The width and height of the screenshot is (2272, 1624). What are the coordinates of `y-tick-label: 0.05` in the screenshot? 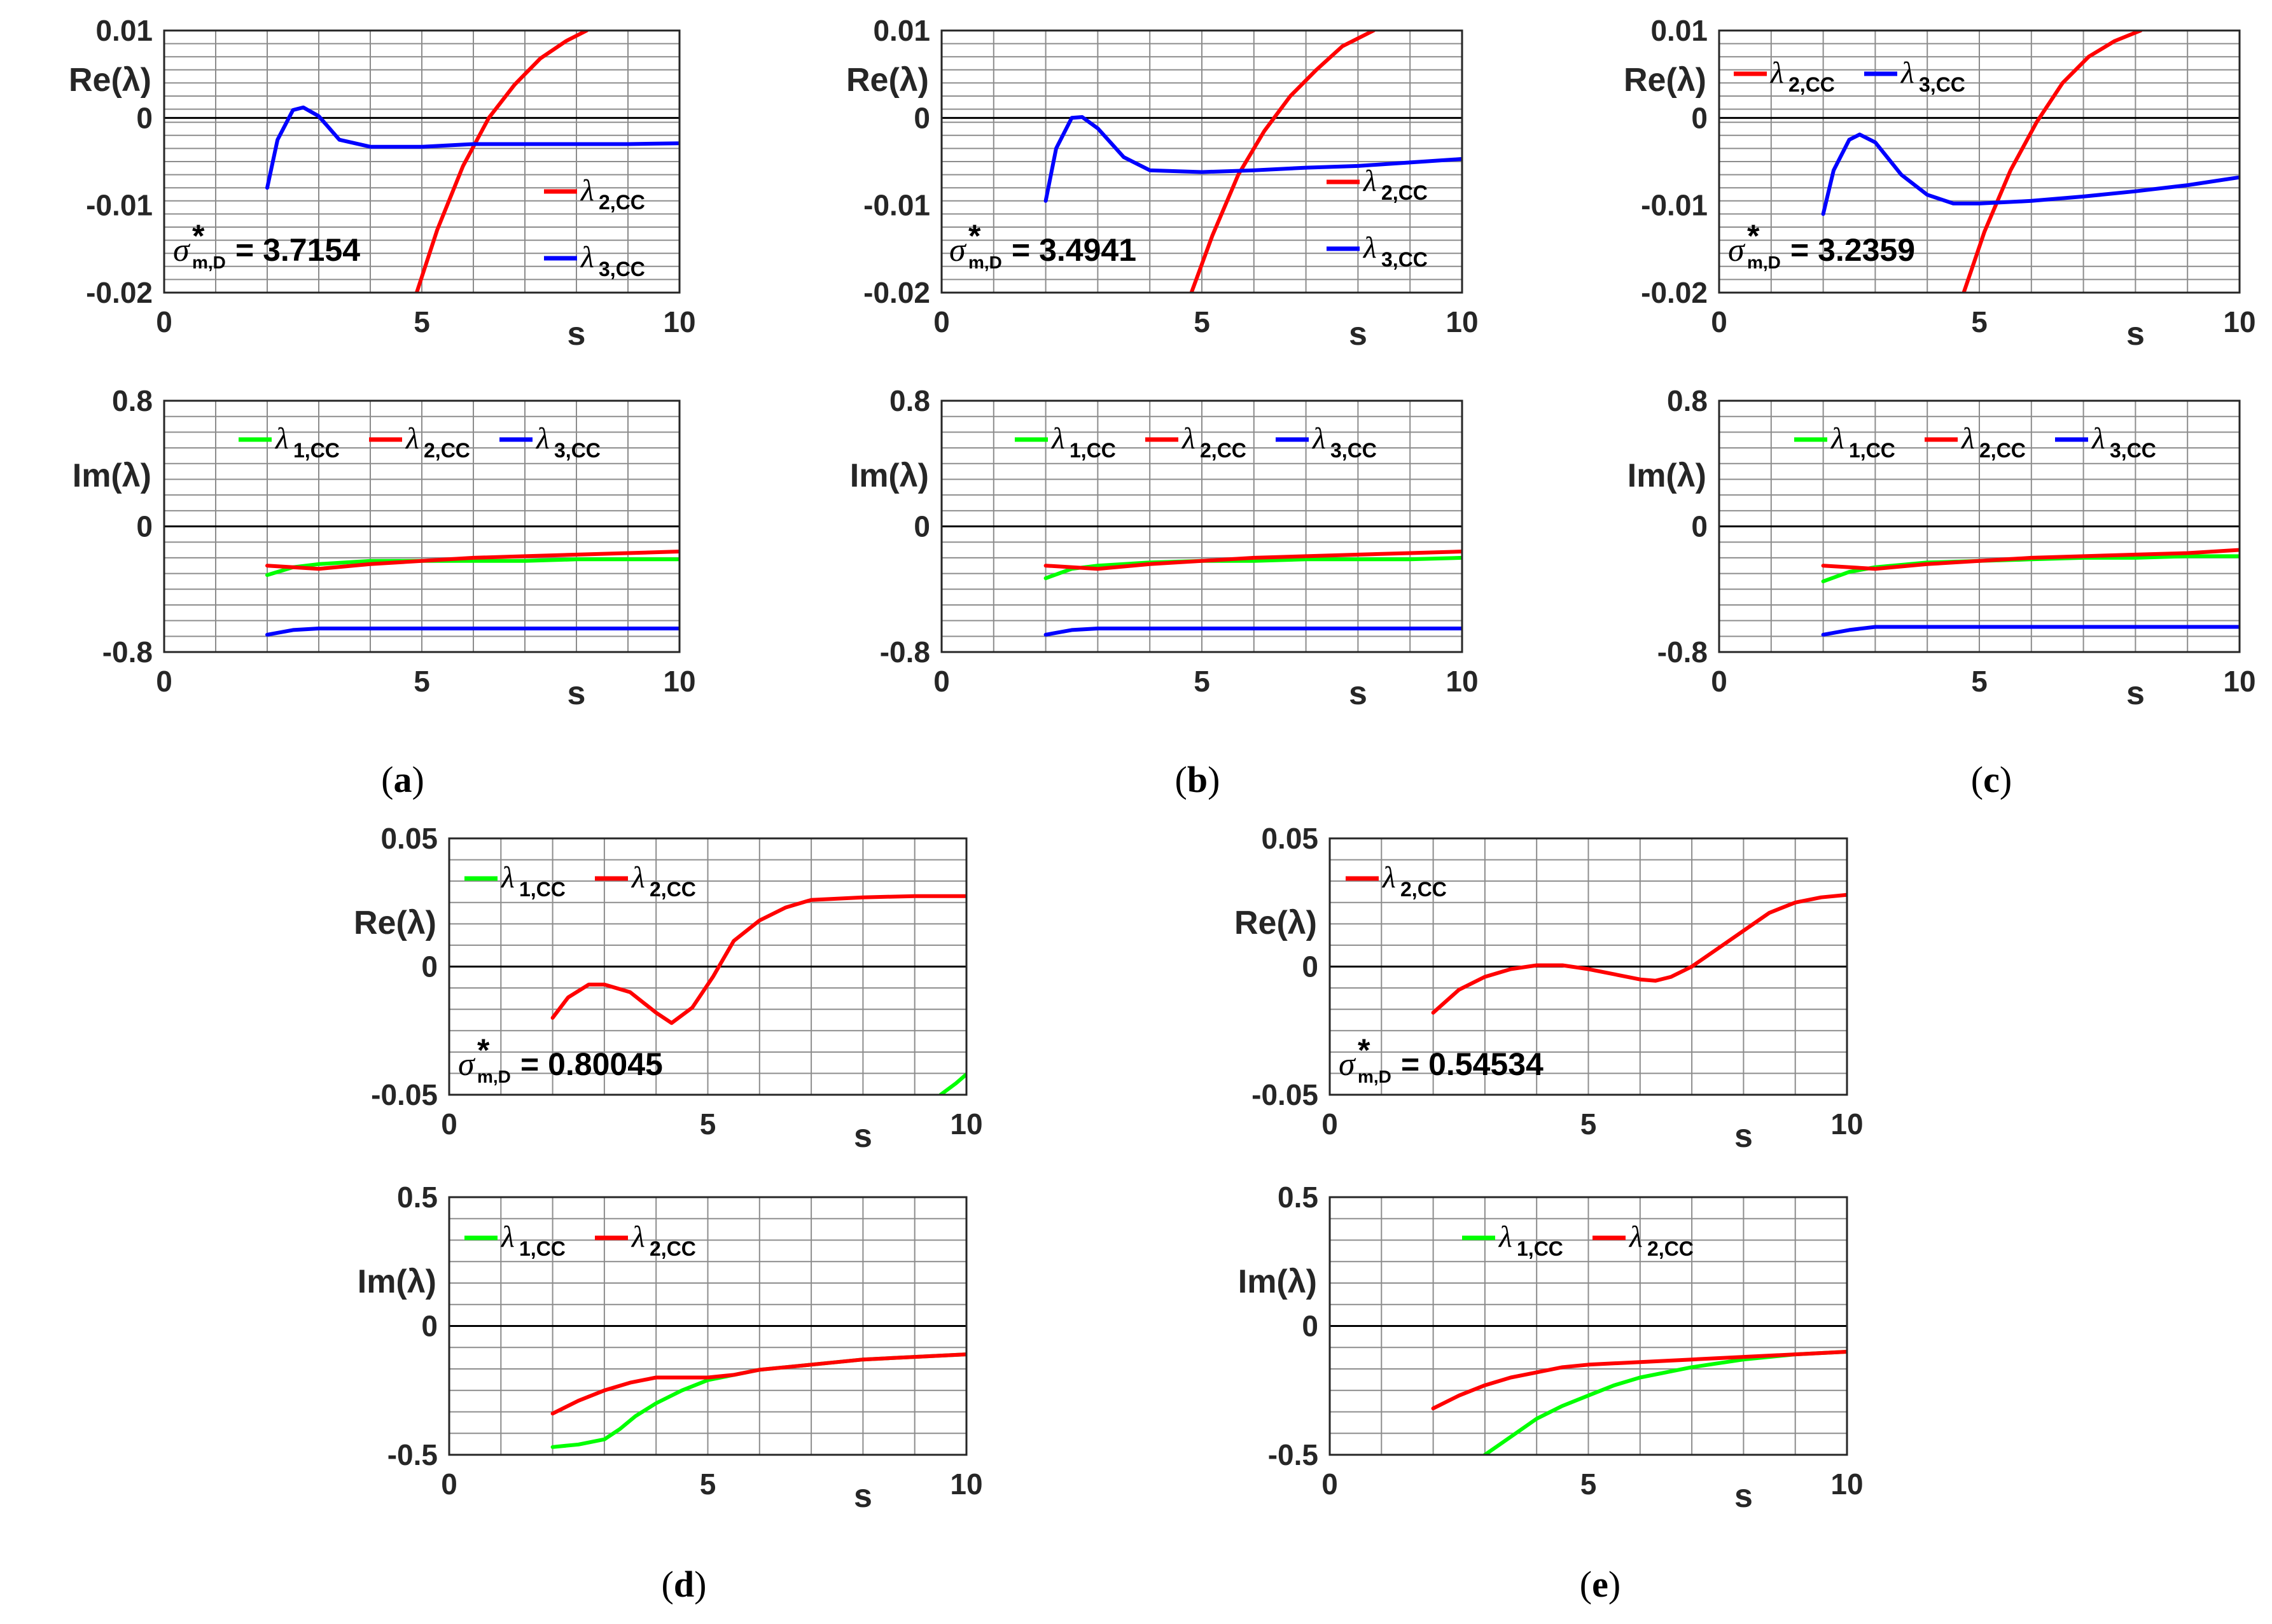 It's located at (1289, 839).